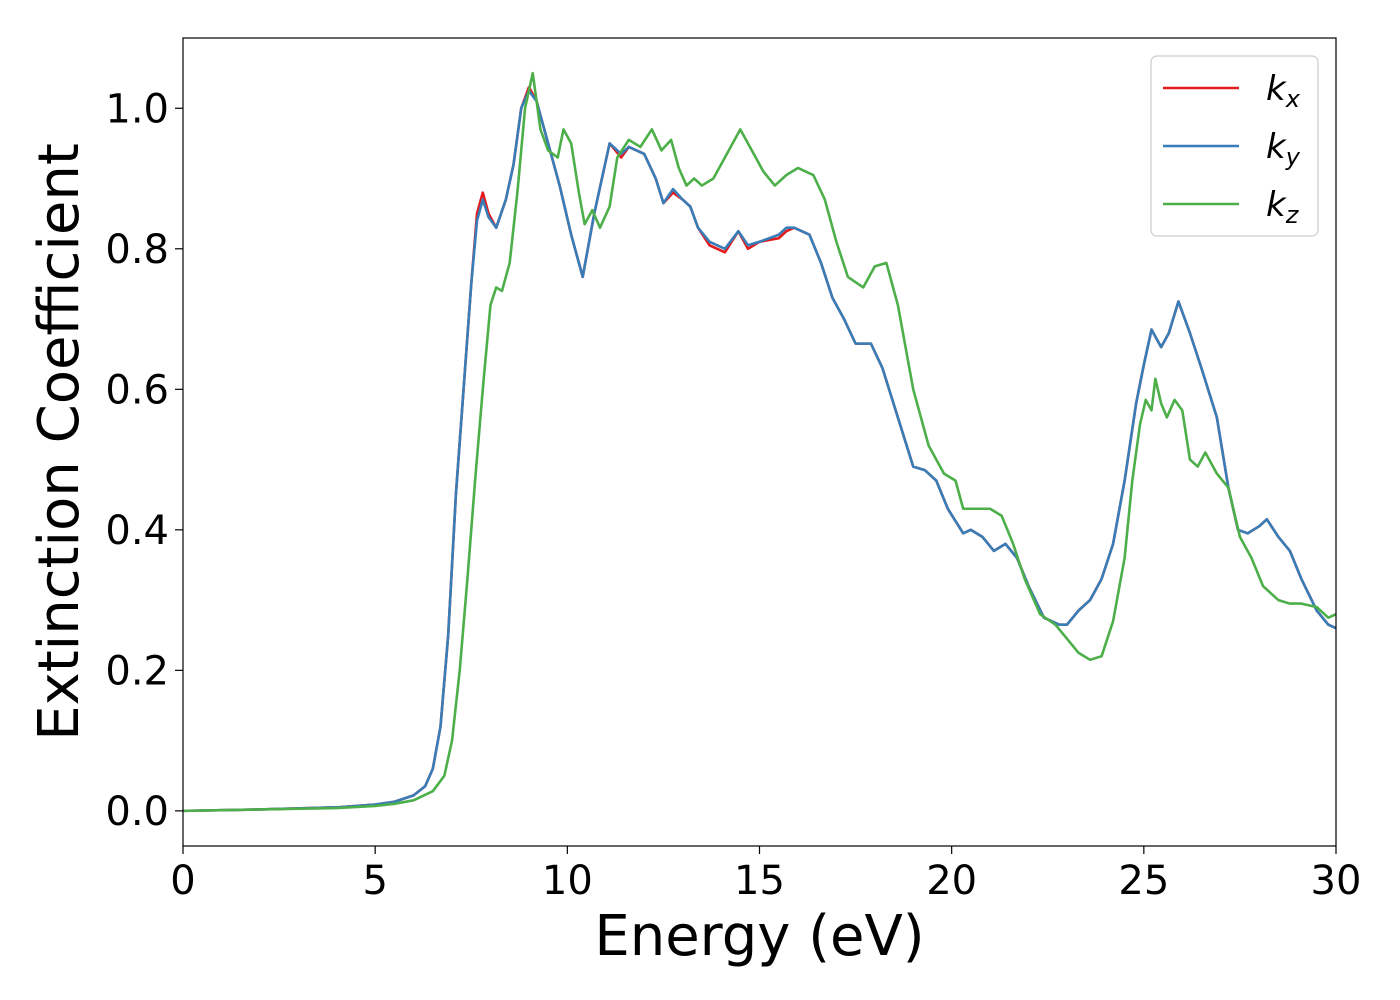  What do you see at coordinates (1283, 149) in the screenshot?
I see `legend-label-y: ky` at bounding box center [1283, 149].